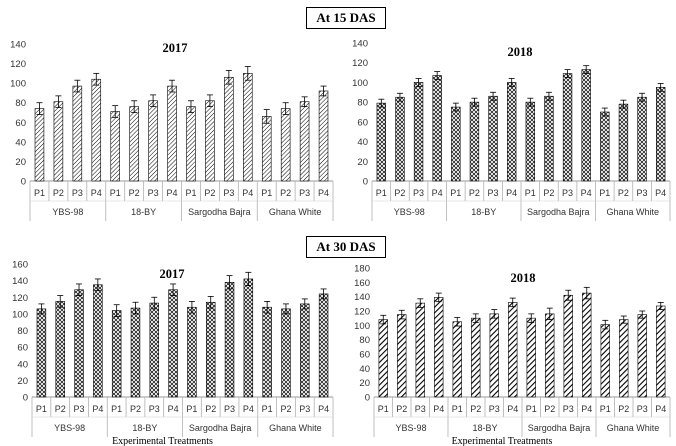  What do you see at coordinates (175, 48) in the screenshot?
I see `chart-title: 2017` at bounding box center [175, 48].